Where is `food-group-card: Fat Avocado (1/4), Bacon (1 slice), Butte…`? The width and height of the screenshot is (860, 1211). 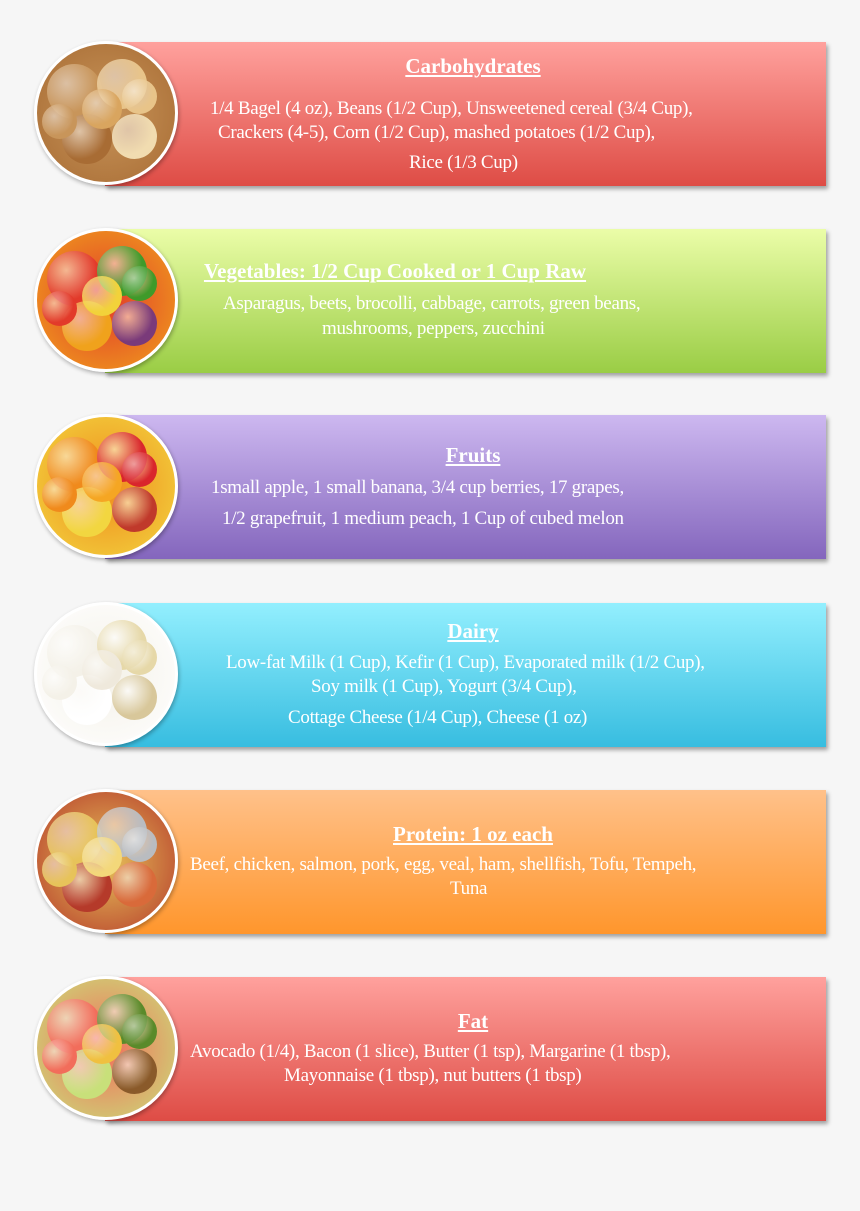
food-group-card: Fat Avocado (1/4), Bacon (1 slice), Butte… is located at coordinates (465, 1049).